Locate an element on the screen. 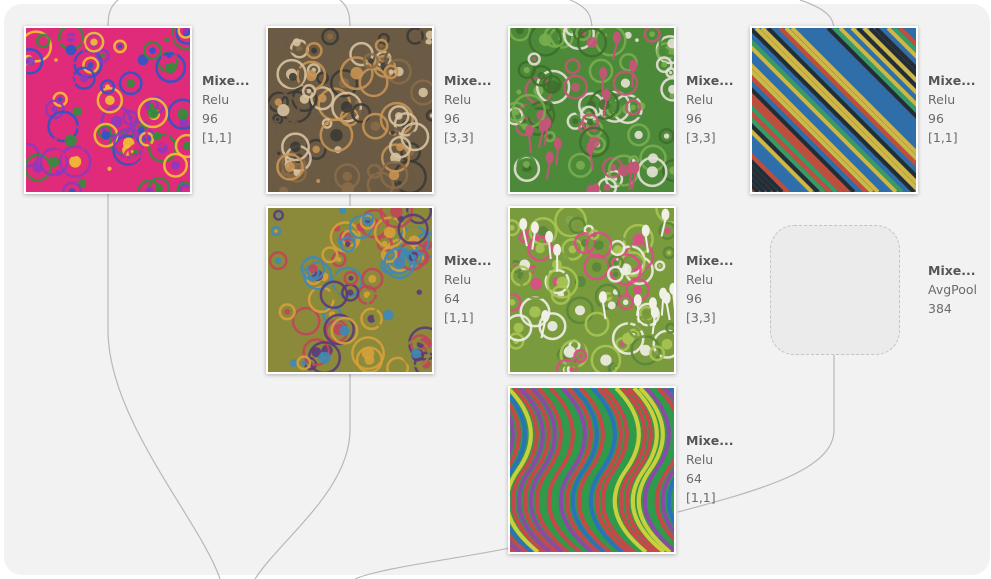  node-label: Mixe... AvgPool 384 is located at coordinates (952, 289).